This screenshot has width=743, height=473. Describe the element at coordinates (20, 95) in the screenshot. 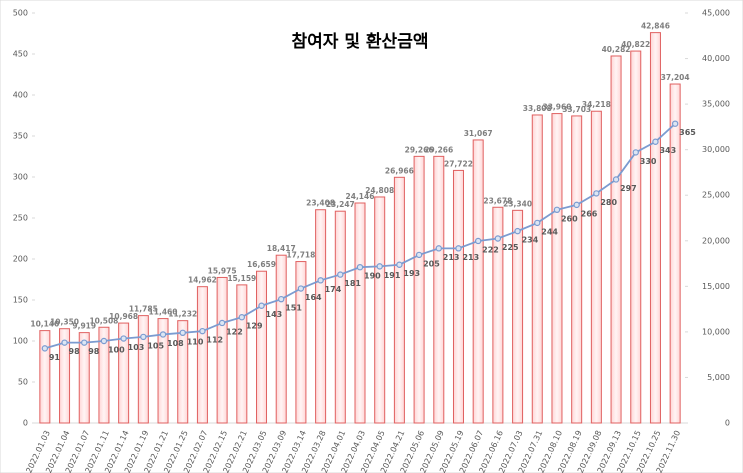

I see `y-tick-label: 400` at that location.